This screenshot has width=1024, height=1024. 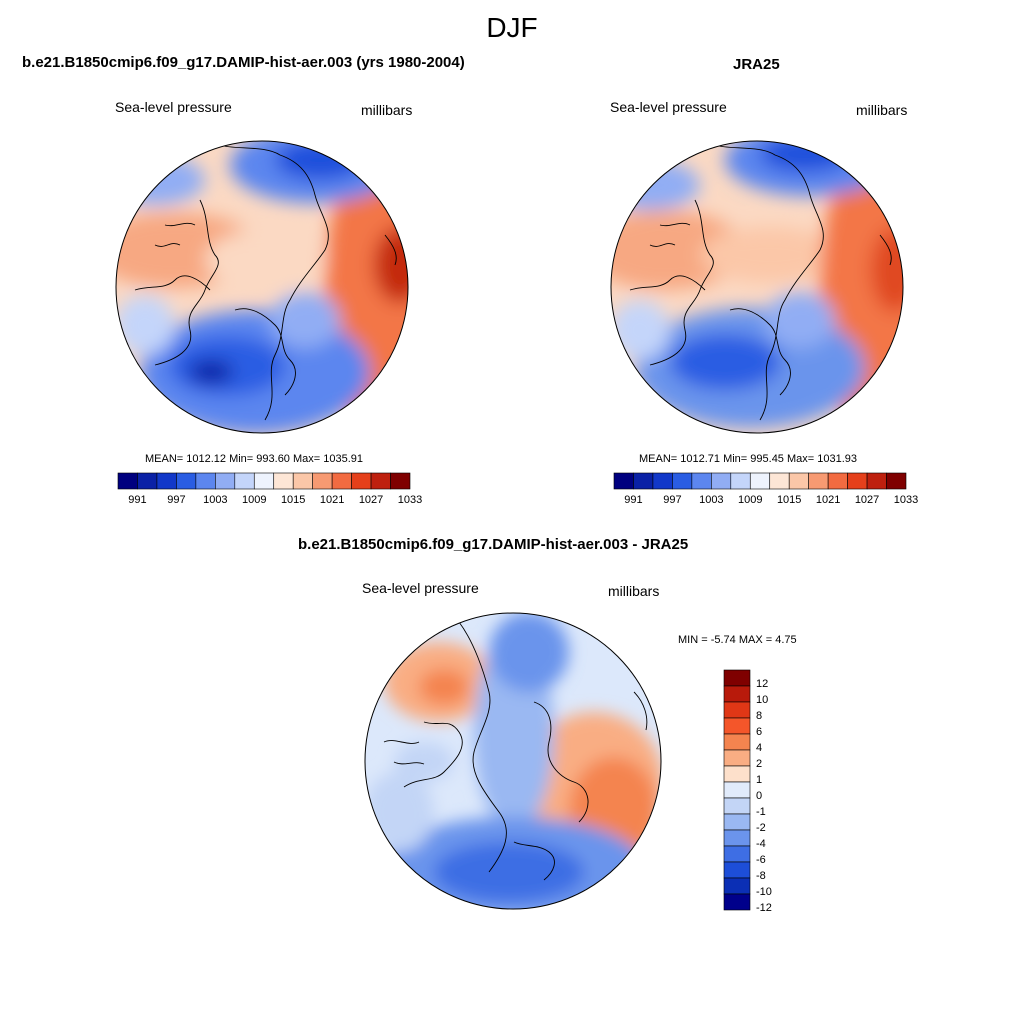 What do you see at coordinates (762, 700) in the screenshot?
I see `colorbar-tick-label: 10` at bounding box center [762, 700].